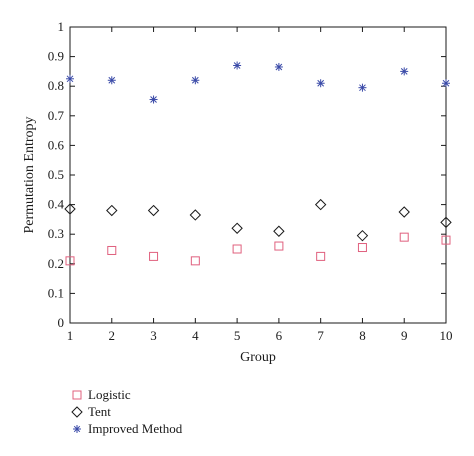 The image size is (474, 456). I want to click on legend-label-tent: Tent, so click(99, 411).